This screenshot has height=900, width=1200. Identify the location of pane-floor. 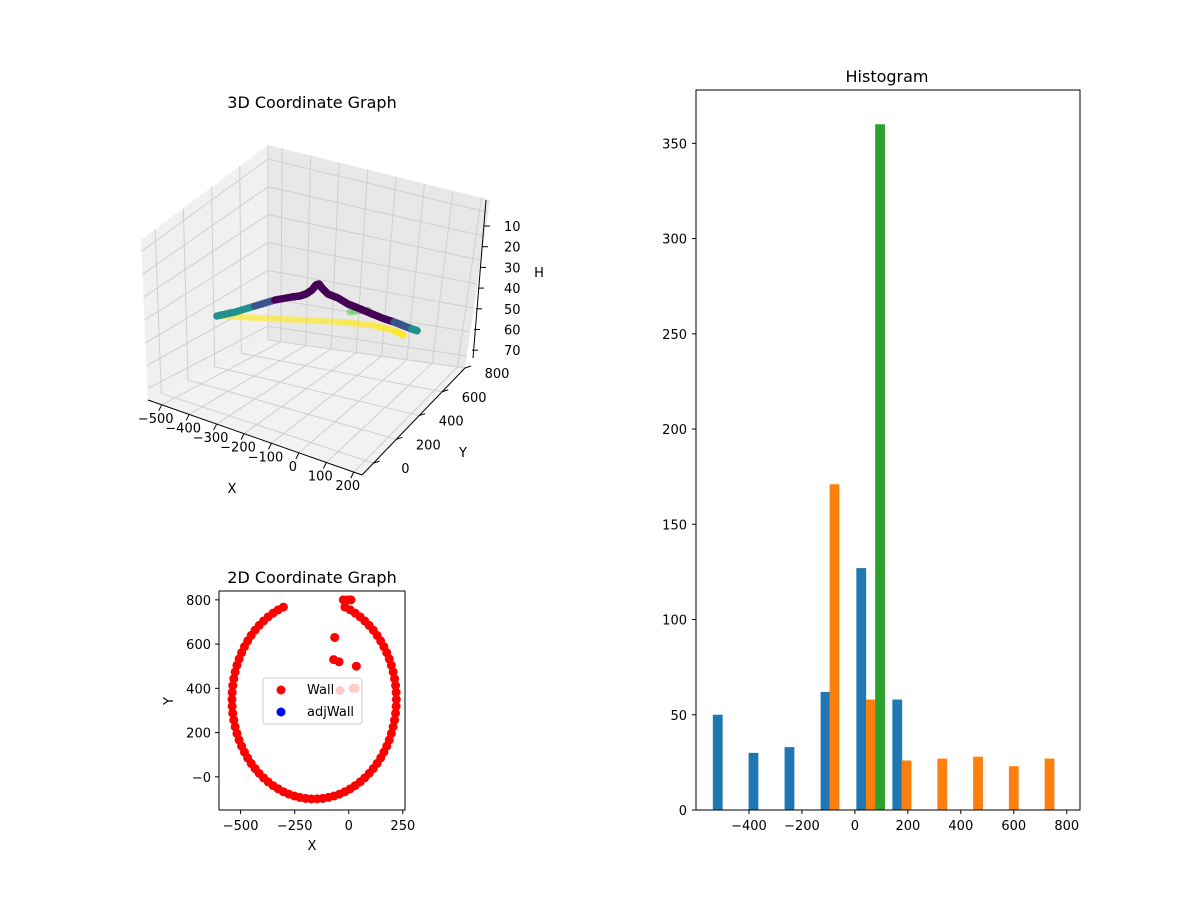
(306, 407).